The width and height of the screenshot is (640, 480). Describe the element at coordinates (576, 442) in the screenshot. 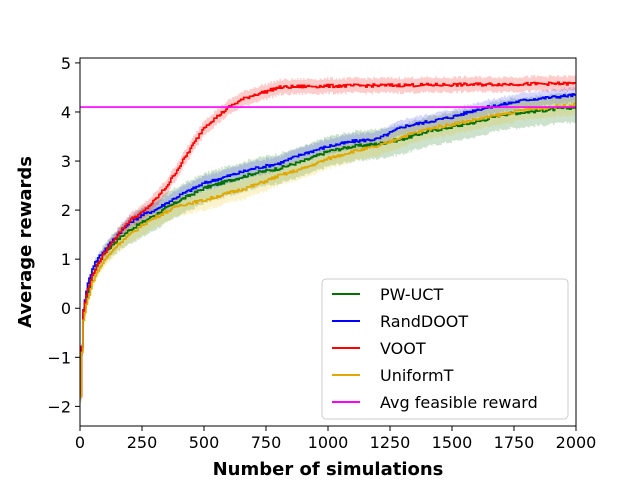

I see `x-tick-label: 2000` at that location.